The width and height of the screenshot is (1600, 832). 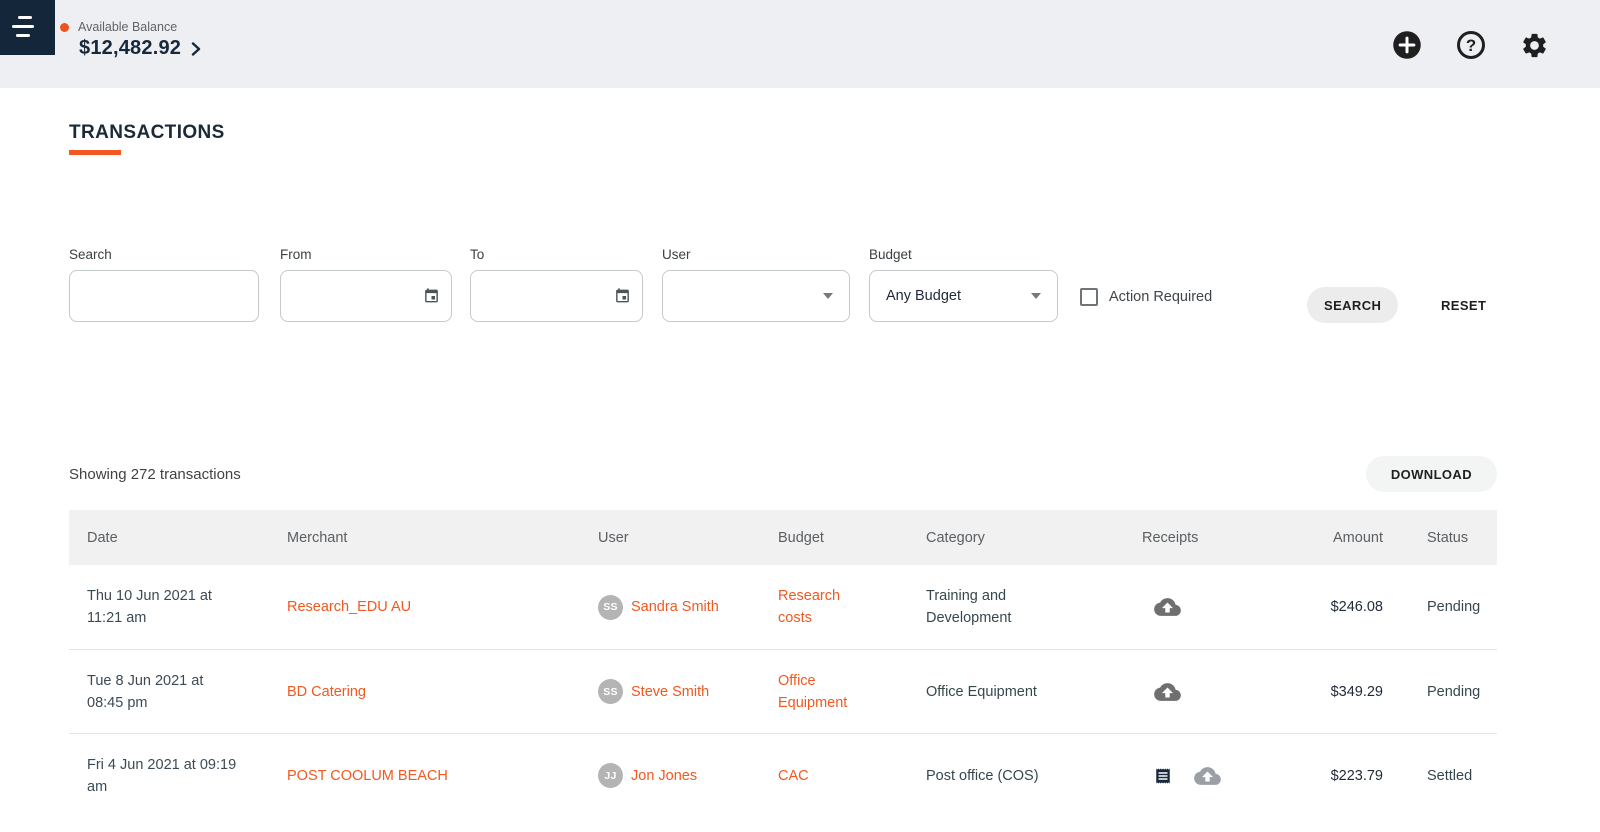 I want to click on available-balance-widget: Available Balance $12,482.92, so click(x=130, y=40).